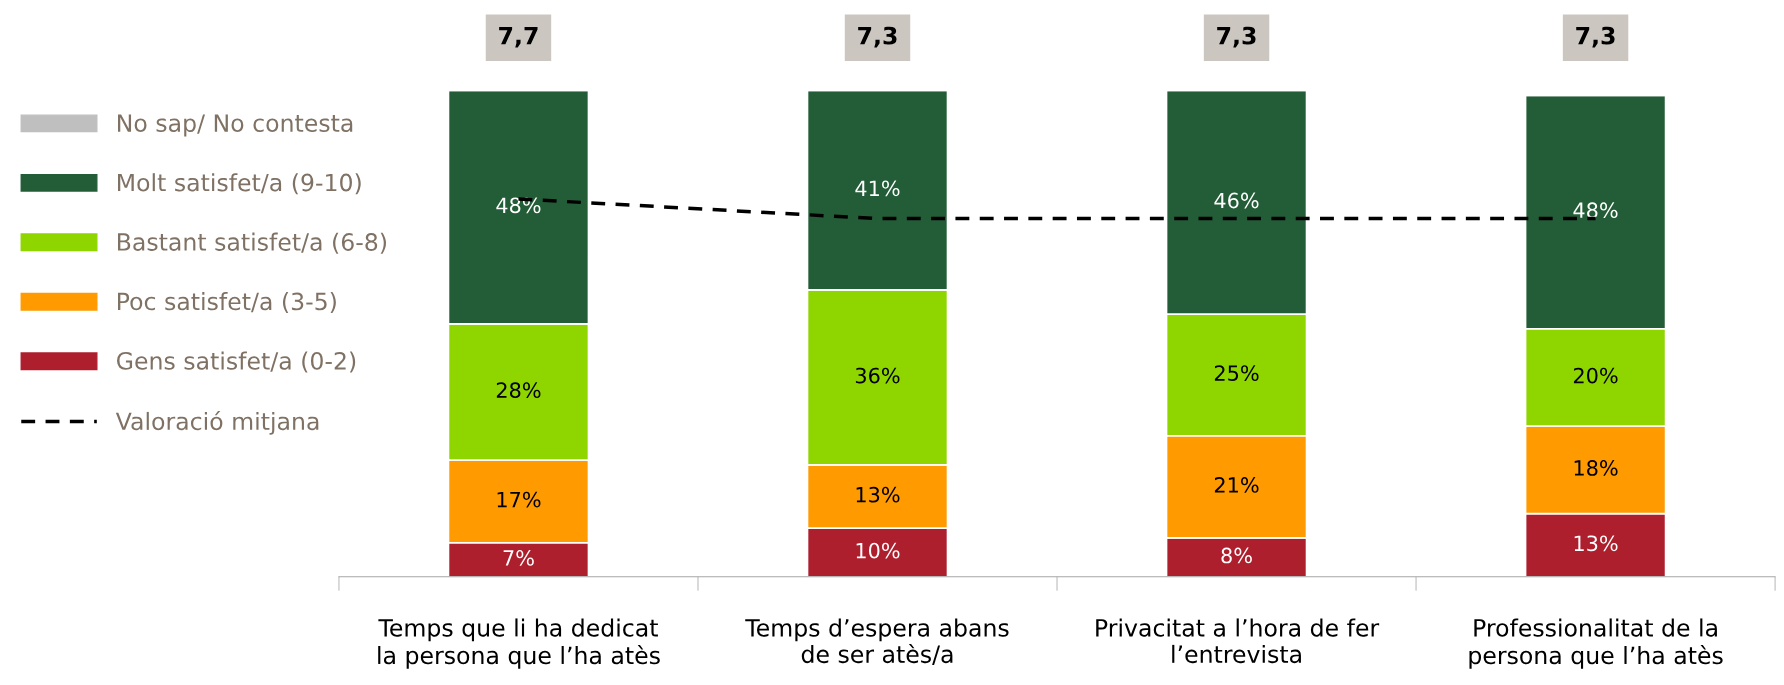  Describe the element at coordinates (519, 643) in the screenshot. I see `x-tick-label: Temps que li ha dedicat la persona que l’ha atès` at that location.